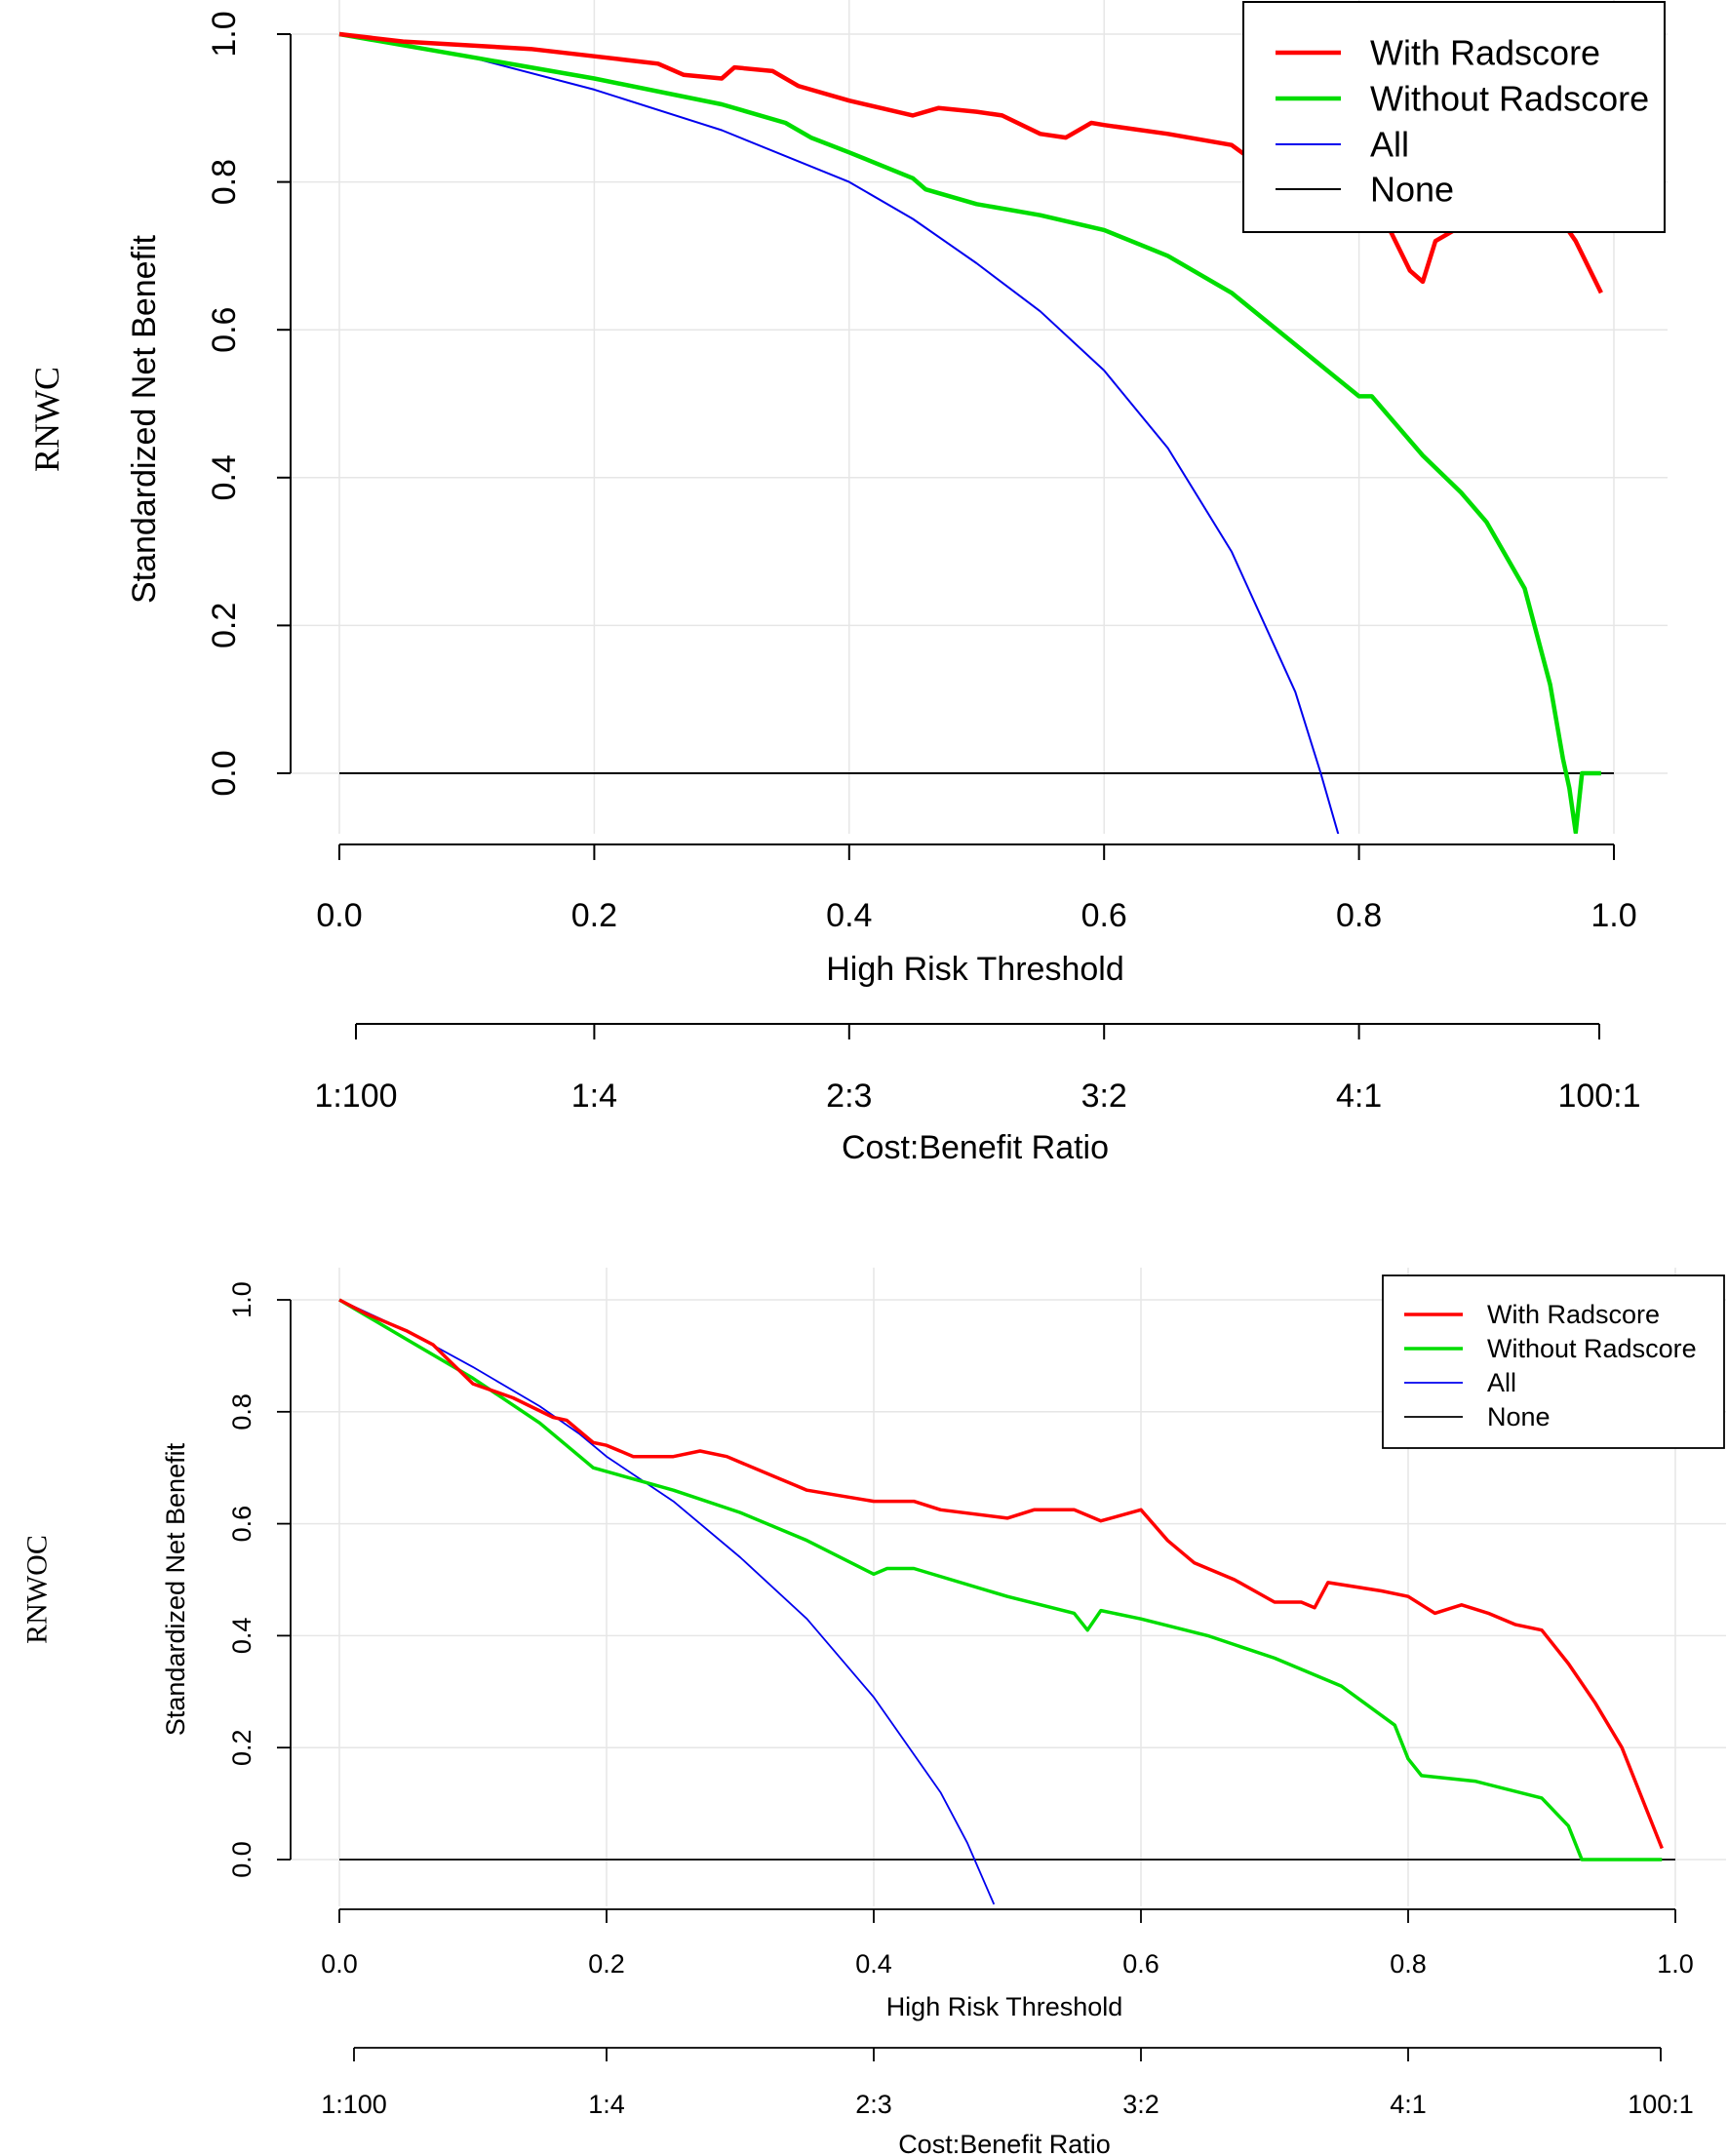 This screenshot has height=2156, width=1728. What do you see at coordinates (46, 419) in the screenshot?
I see `panel-label: RNWC` at bounding box center [46, 419].